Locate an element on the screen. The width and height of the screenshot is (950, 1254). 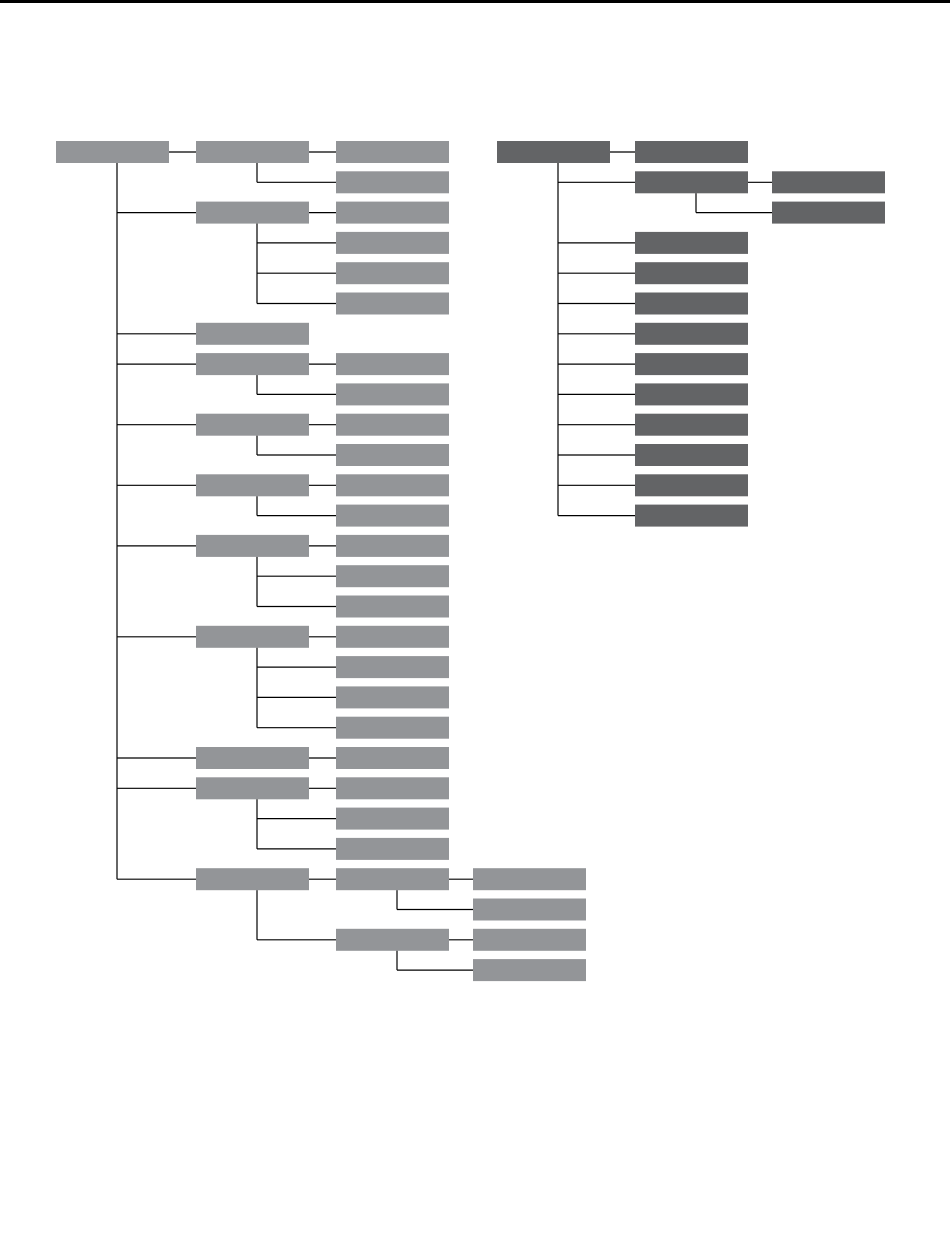
dark-tree-node-d0 is located at coordinates (553, 152).